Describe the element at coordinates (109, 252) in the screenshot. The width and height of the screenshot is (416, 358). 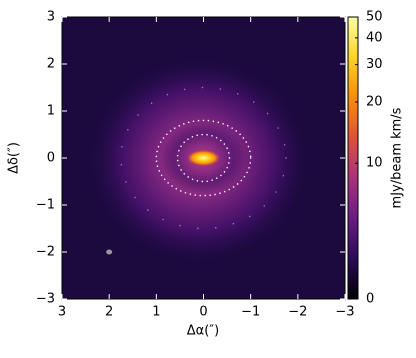
I see `beam` at that location.